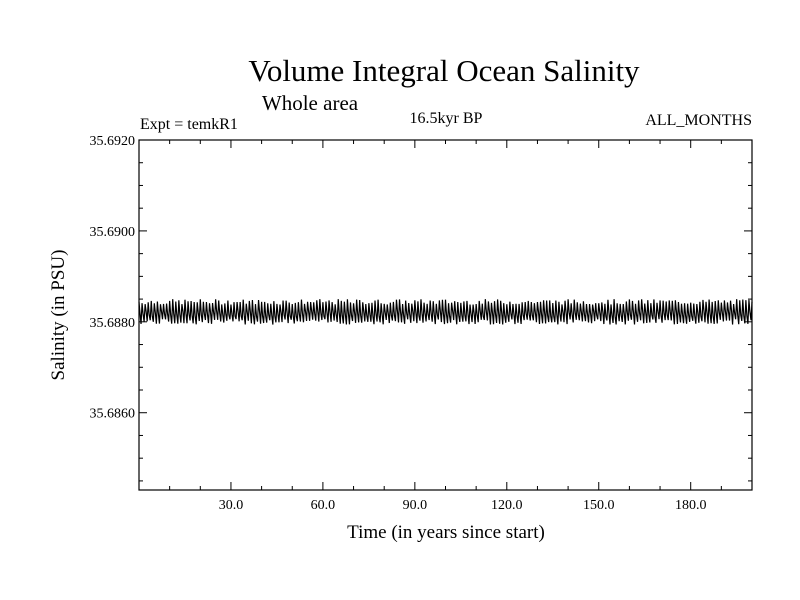 The image size is (800, 600). Describe the element at coordinates (463, 505) in the screenshot. I see `x-tick-labels: 30.0 60.0 90.0 120.0 150.0 180.0` at that location.